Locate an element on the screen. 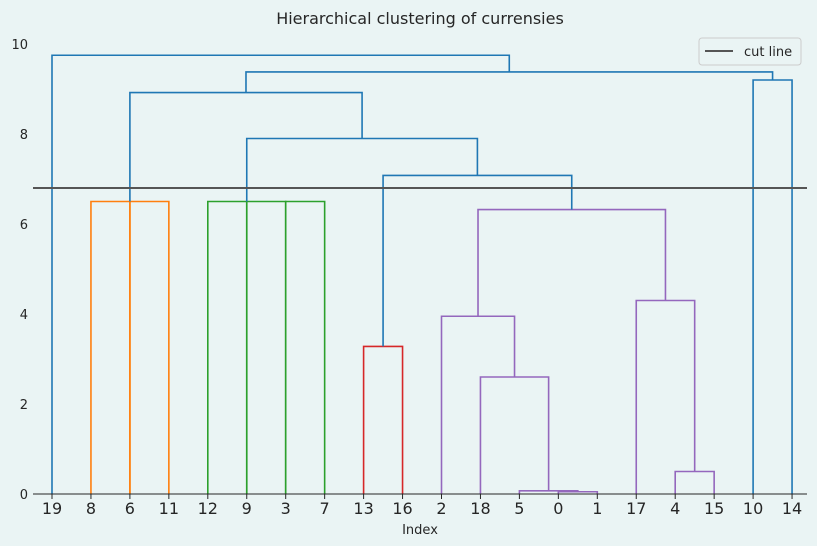  y-tick-label: 10 is located at coordinates (19, 45).